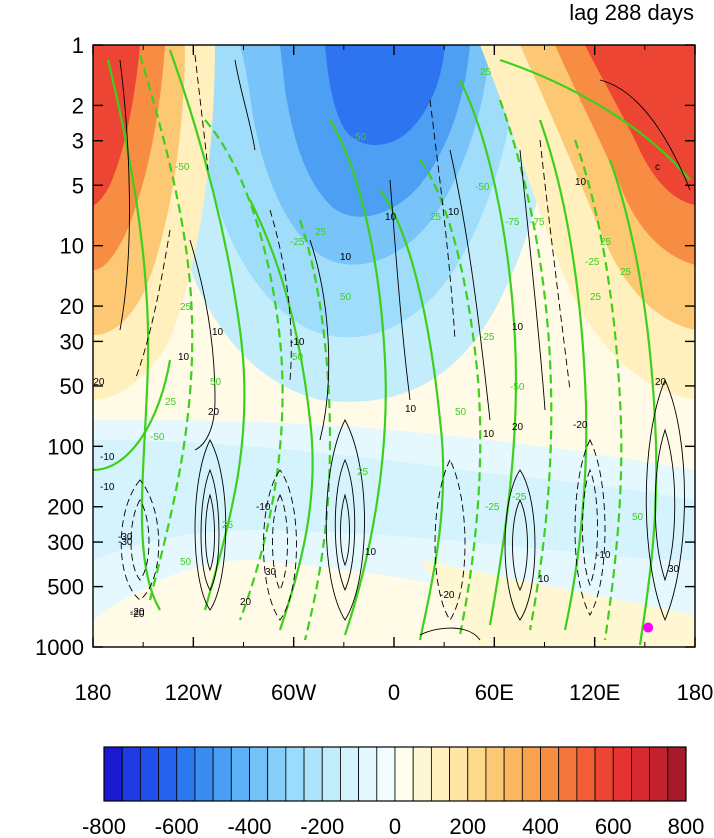  What do you see at coordinates (467, 826) in the screenshot?
I see `colorbar-label: 200` at bounding box center [467, 826].